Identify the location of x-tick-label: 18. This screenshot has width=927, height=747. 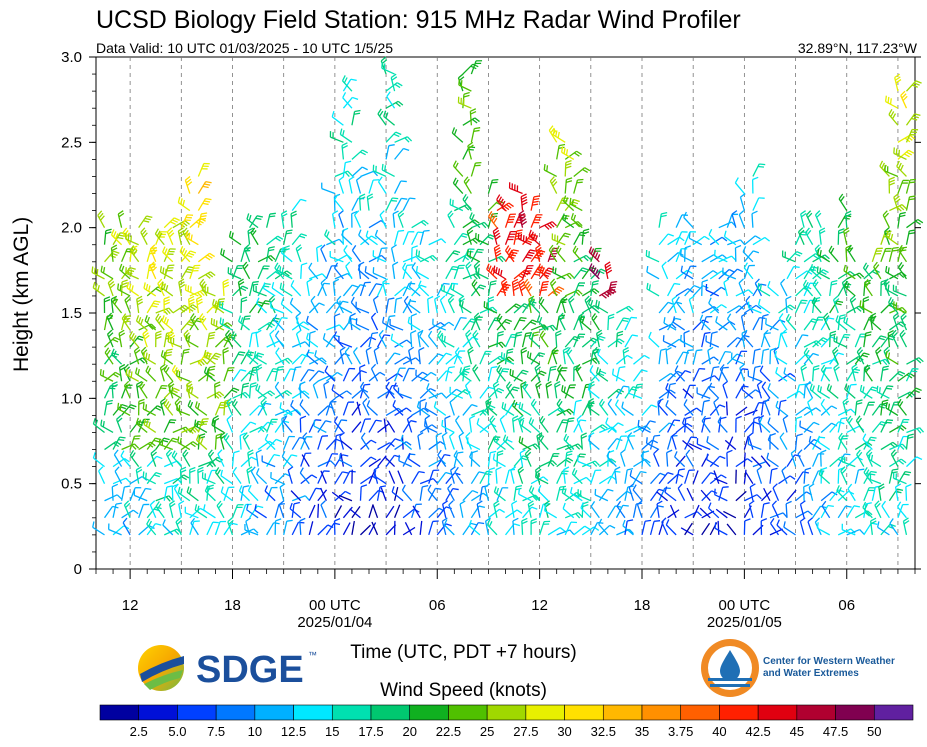
(232, 605).